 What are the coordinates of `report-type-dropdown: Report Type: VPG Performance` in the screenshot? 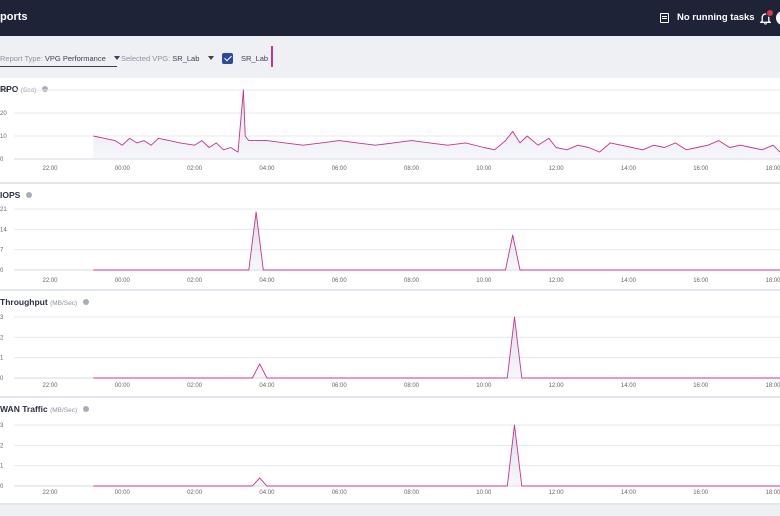 It's located at (60, 60).